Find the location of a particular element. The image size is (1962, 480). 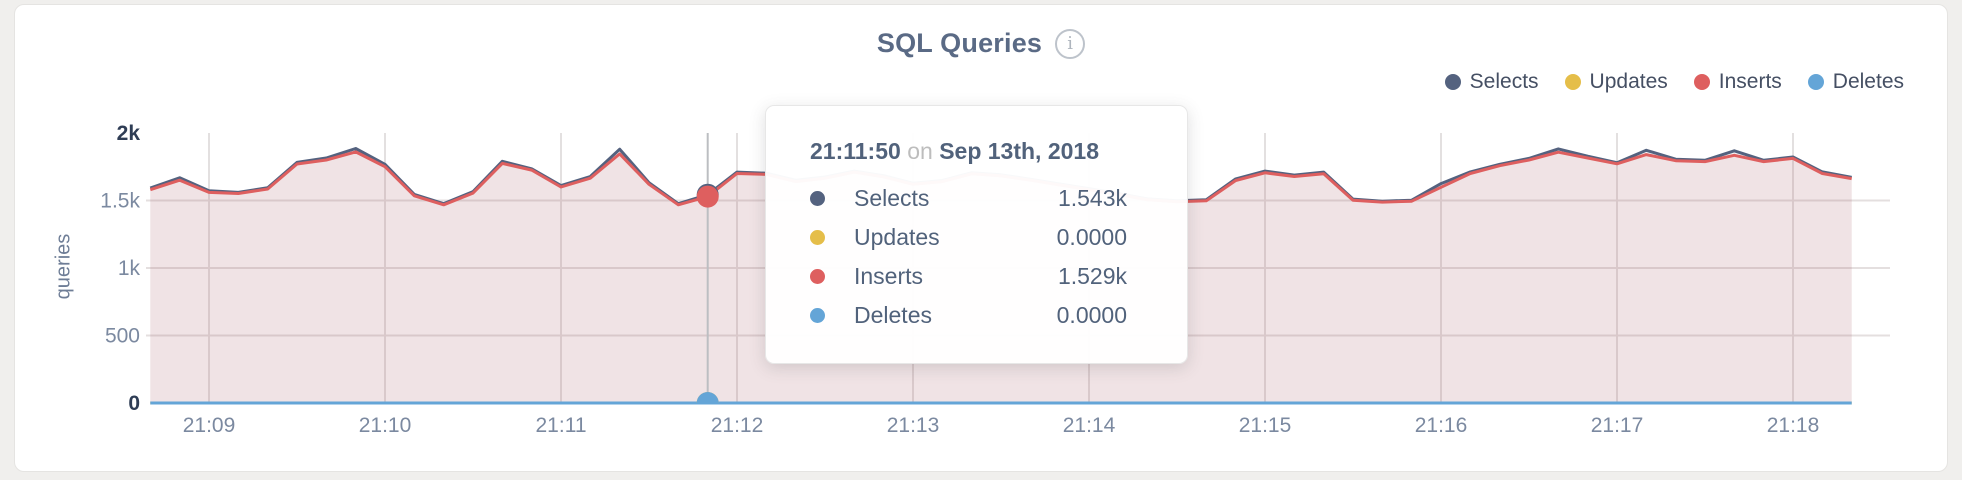

legend-item-inserts: Inserts is located at coordinates (1737, 82).